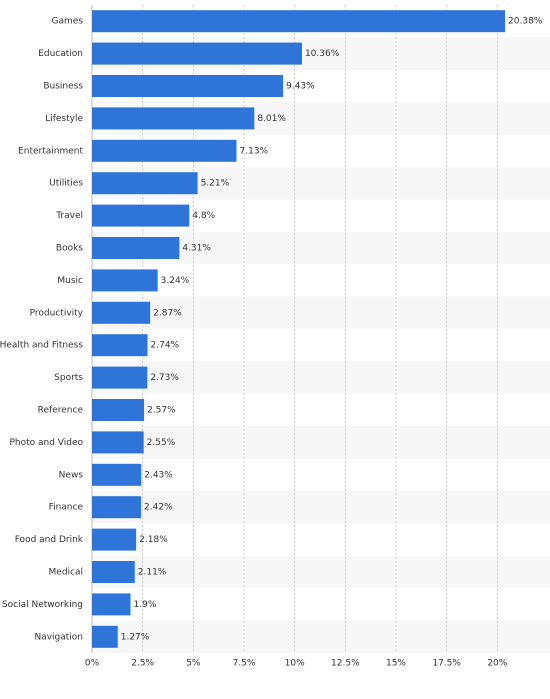 The image size is (550, 699). What do you see at coordinates (497, 664) in the screenshot?
I see `x-tick-label: 20%` at bounding box center [497, 664].